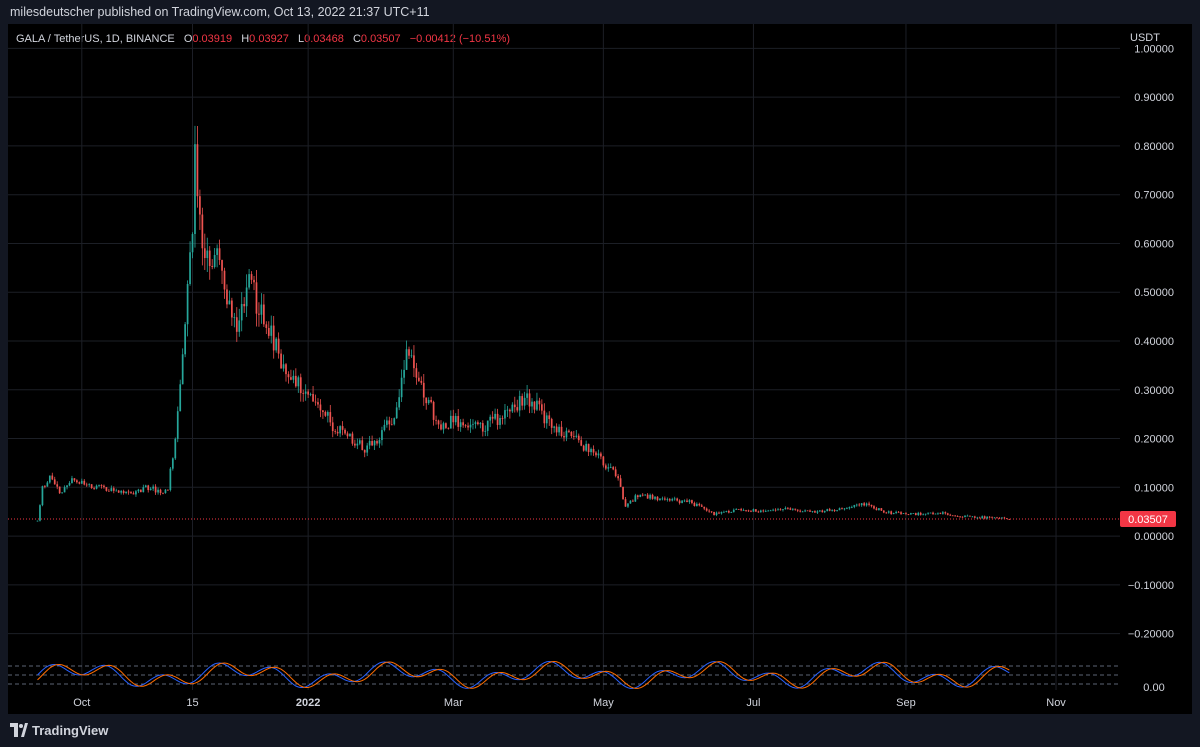 This screenshot has height=747, width=1200. What do you see at coordinates (95, 39) in the screenshot?
I see `legend-symbol: GALA / TetherUS, 1D, BINANCE` at bounding box center [95, 39].